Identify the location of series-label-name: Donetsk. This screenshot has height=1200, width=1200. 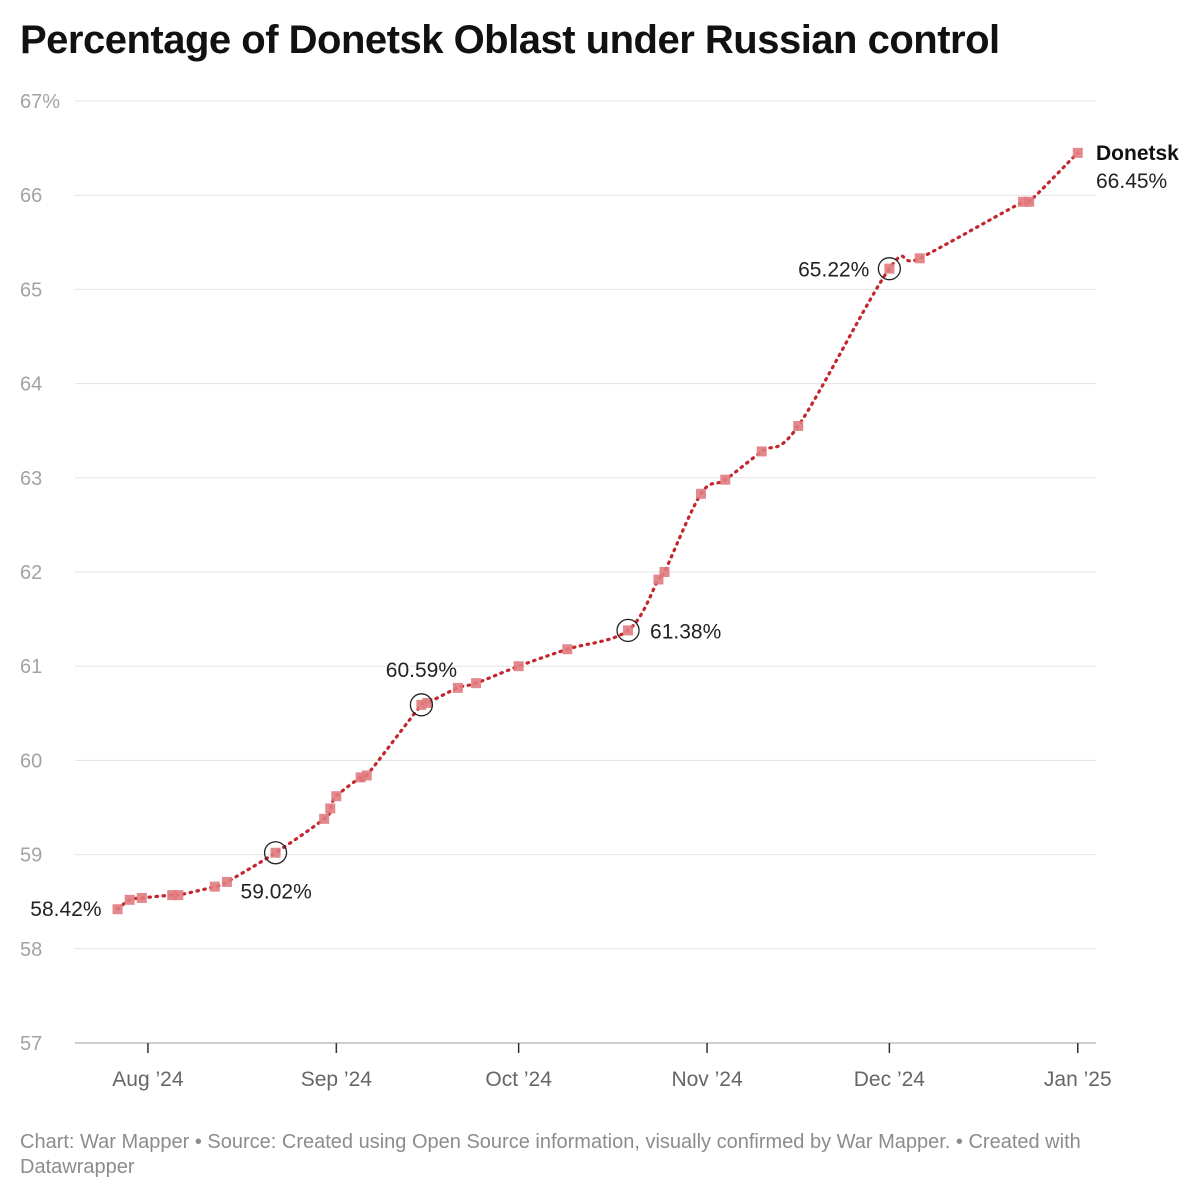
(1137, 153).